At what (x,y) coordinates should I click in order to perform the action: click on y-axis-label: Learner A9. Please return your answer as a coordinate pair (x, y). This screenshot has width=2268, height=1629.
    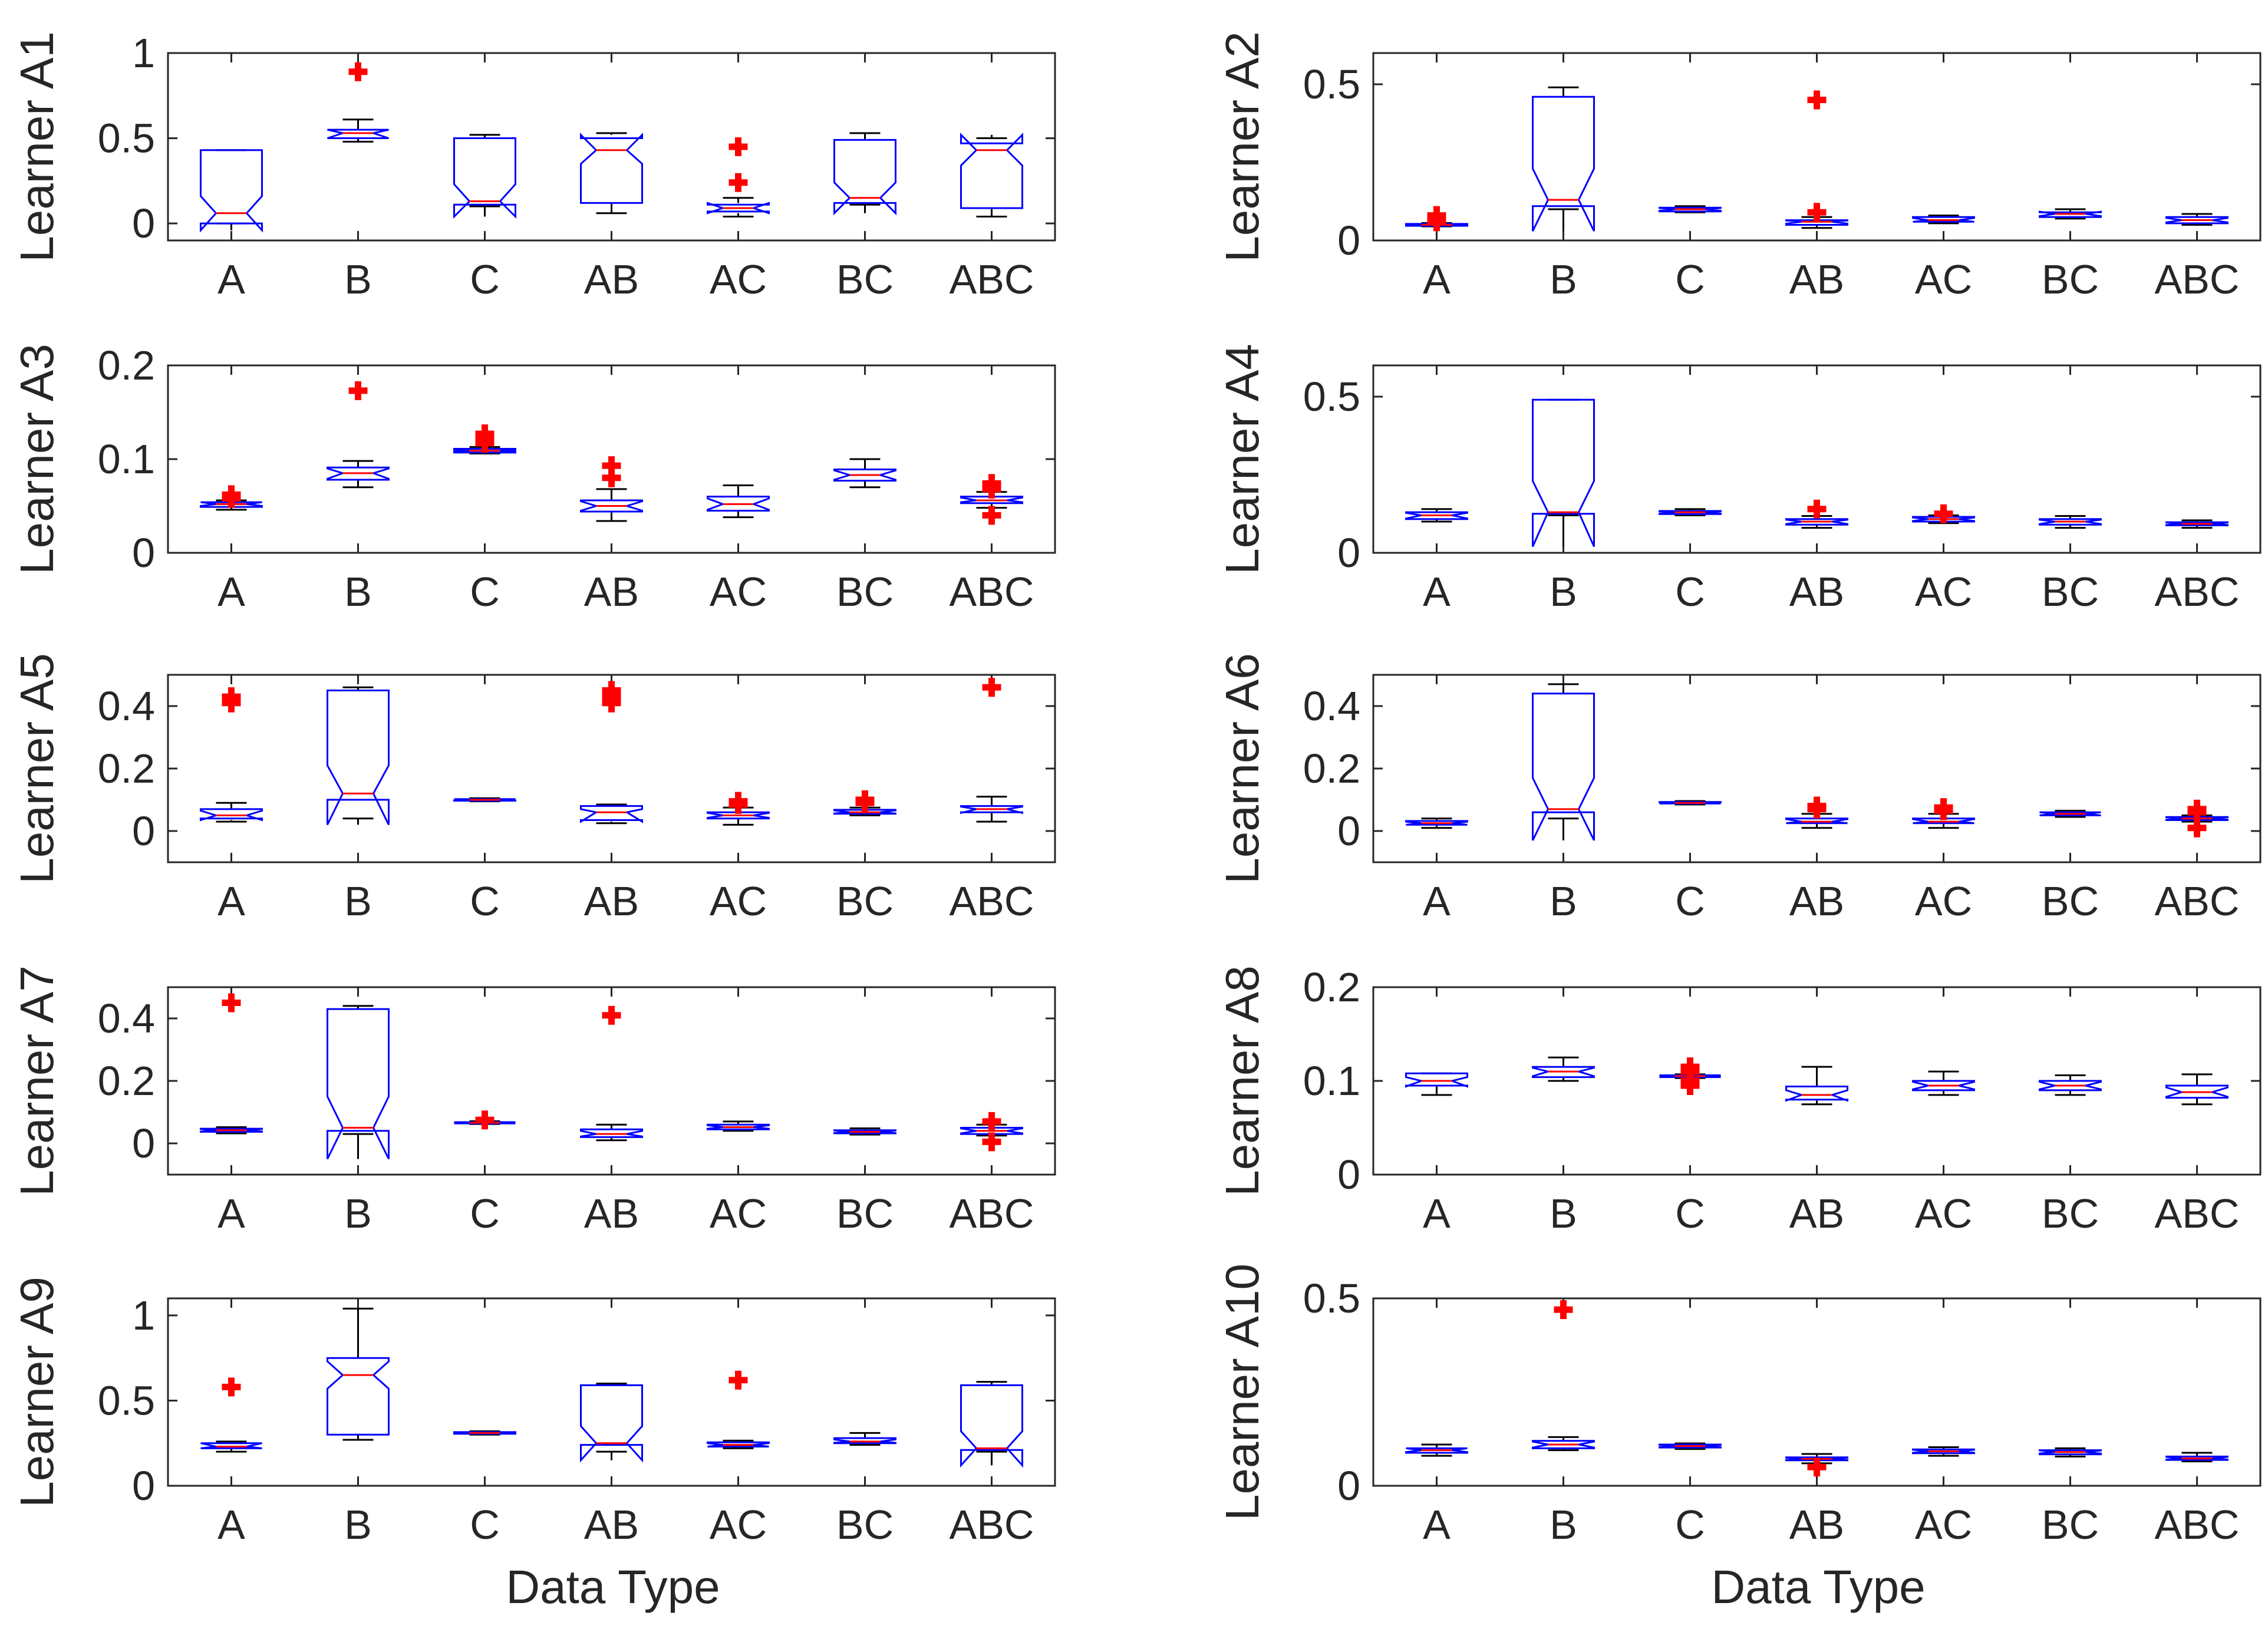
    Looking at the image, I should click on (37, 1392).